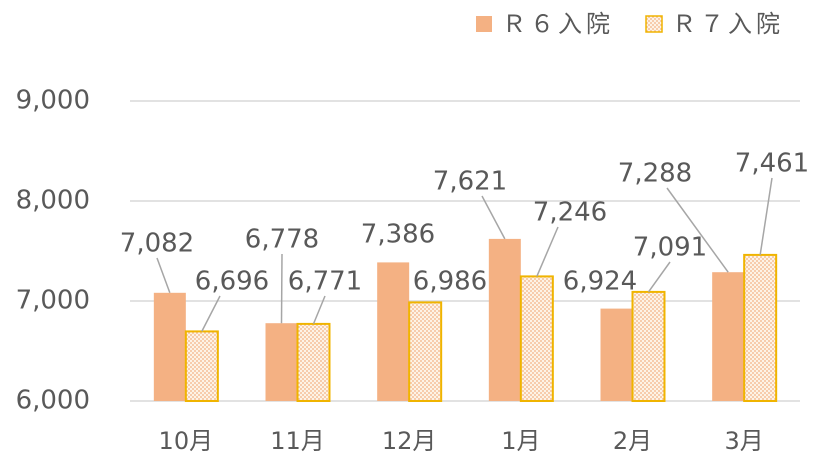 This screenshot has width=816, height=466. I want to click on x-tick-label: 10月, so click(186, 441).